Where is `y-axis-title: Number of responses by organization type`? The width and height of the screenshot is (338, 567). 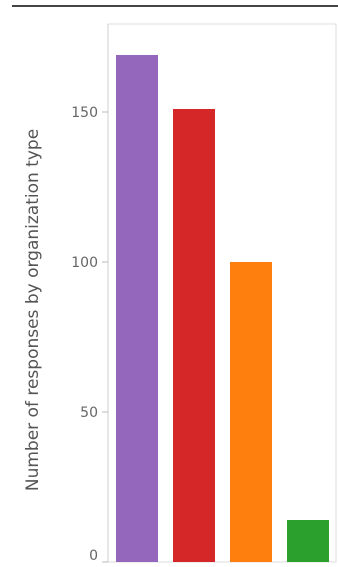 y-axis-title: Number of responses by organization type is located at coordinates (33, 310).